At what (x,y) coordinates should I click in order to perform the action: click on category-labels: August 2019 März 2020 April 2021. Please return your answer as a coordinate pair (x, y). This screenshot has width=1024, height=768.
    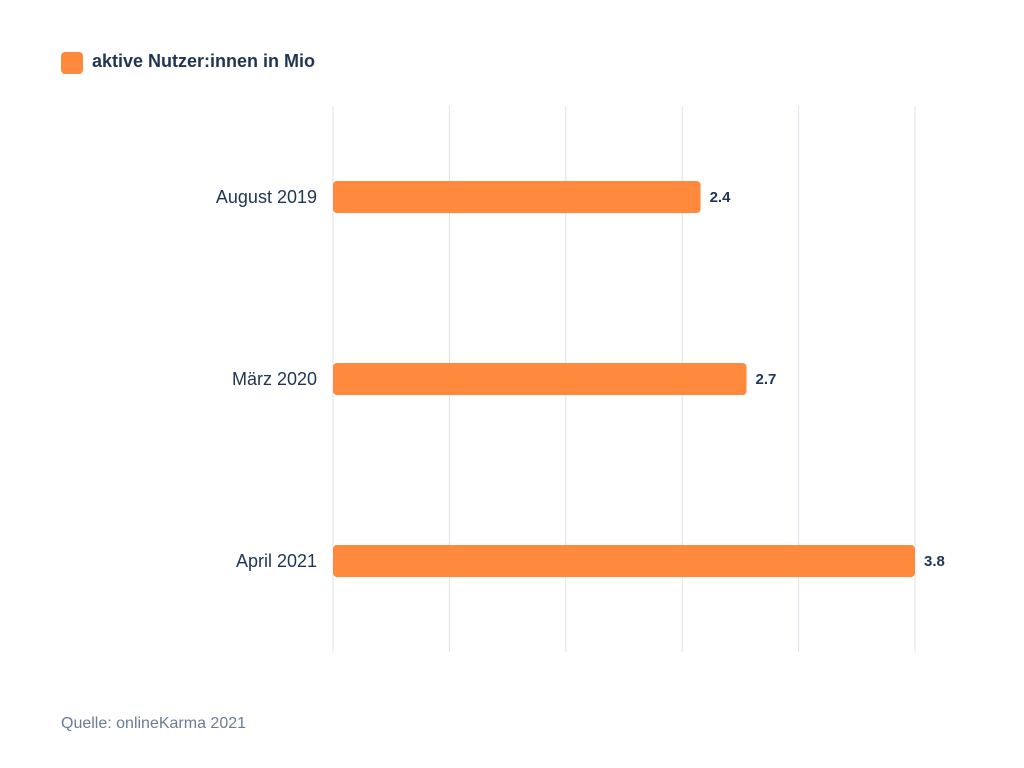
    Looking at the image, I should click on (266, 379).